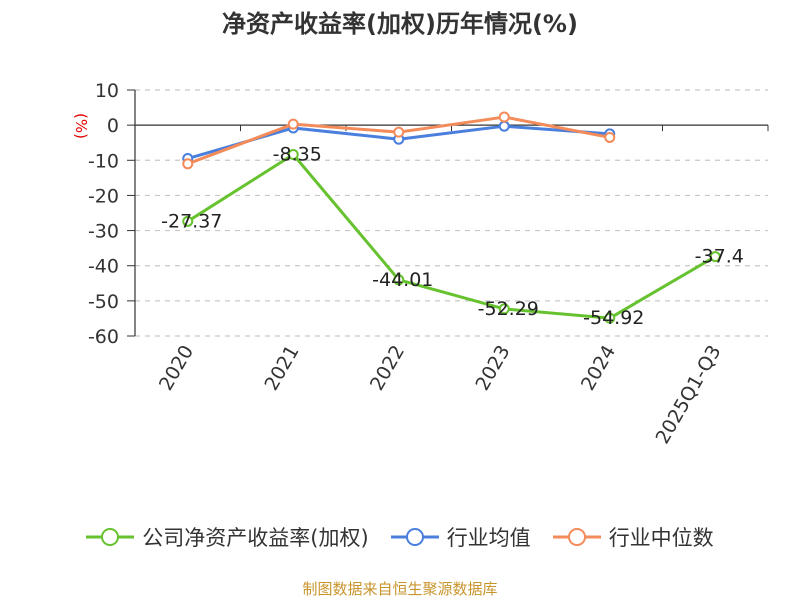  Describe the element at coordinates (689, 395) in the screenshot. I see `x-tick-label: 2025Q1-Q3` at that location.